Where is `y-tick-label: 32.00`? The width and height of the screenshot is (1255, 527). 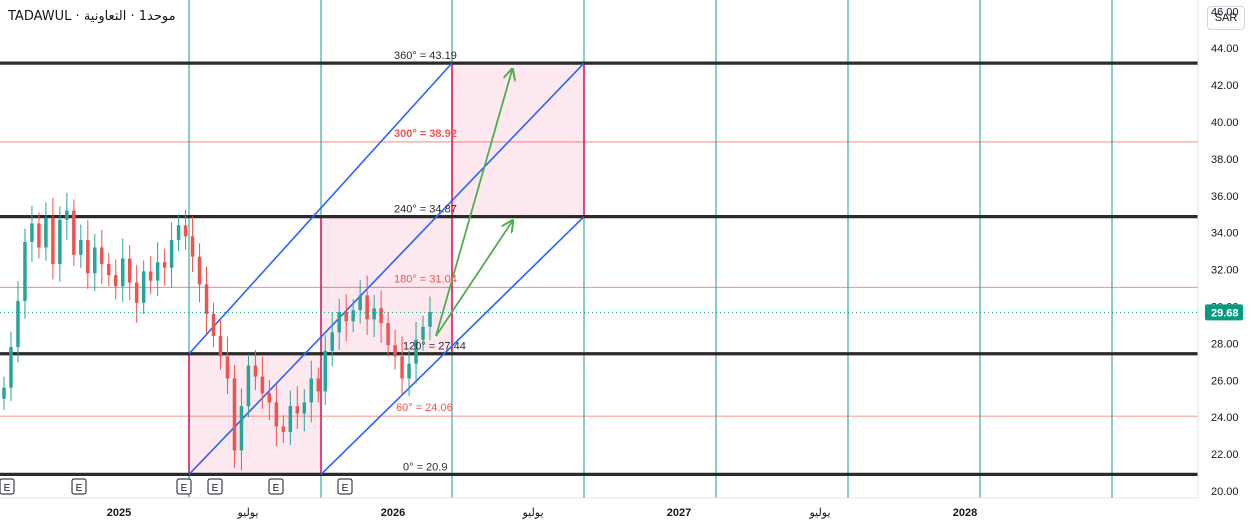
y-tick-label: 32.00 is located at coordinates (1225, 271).